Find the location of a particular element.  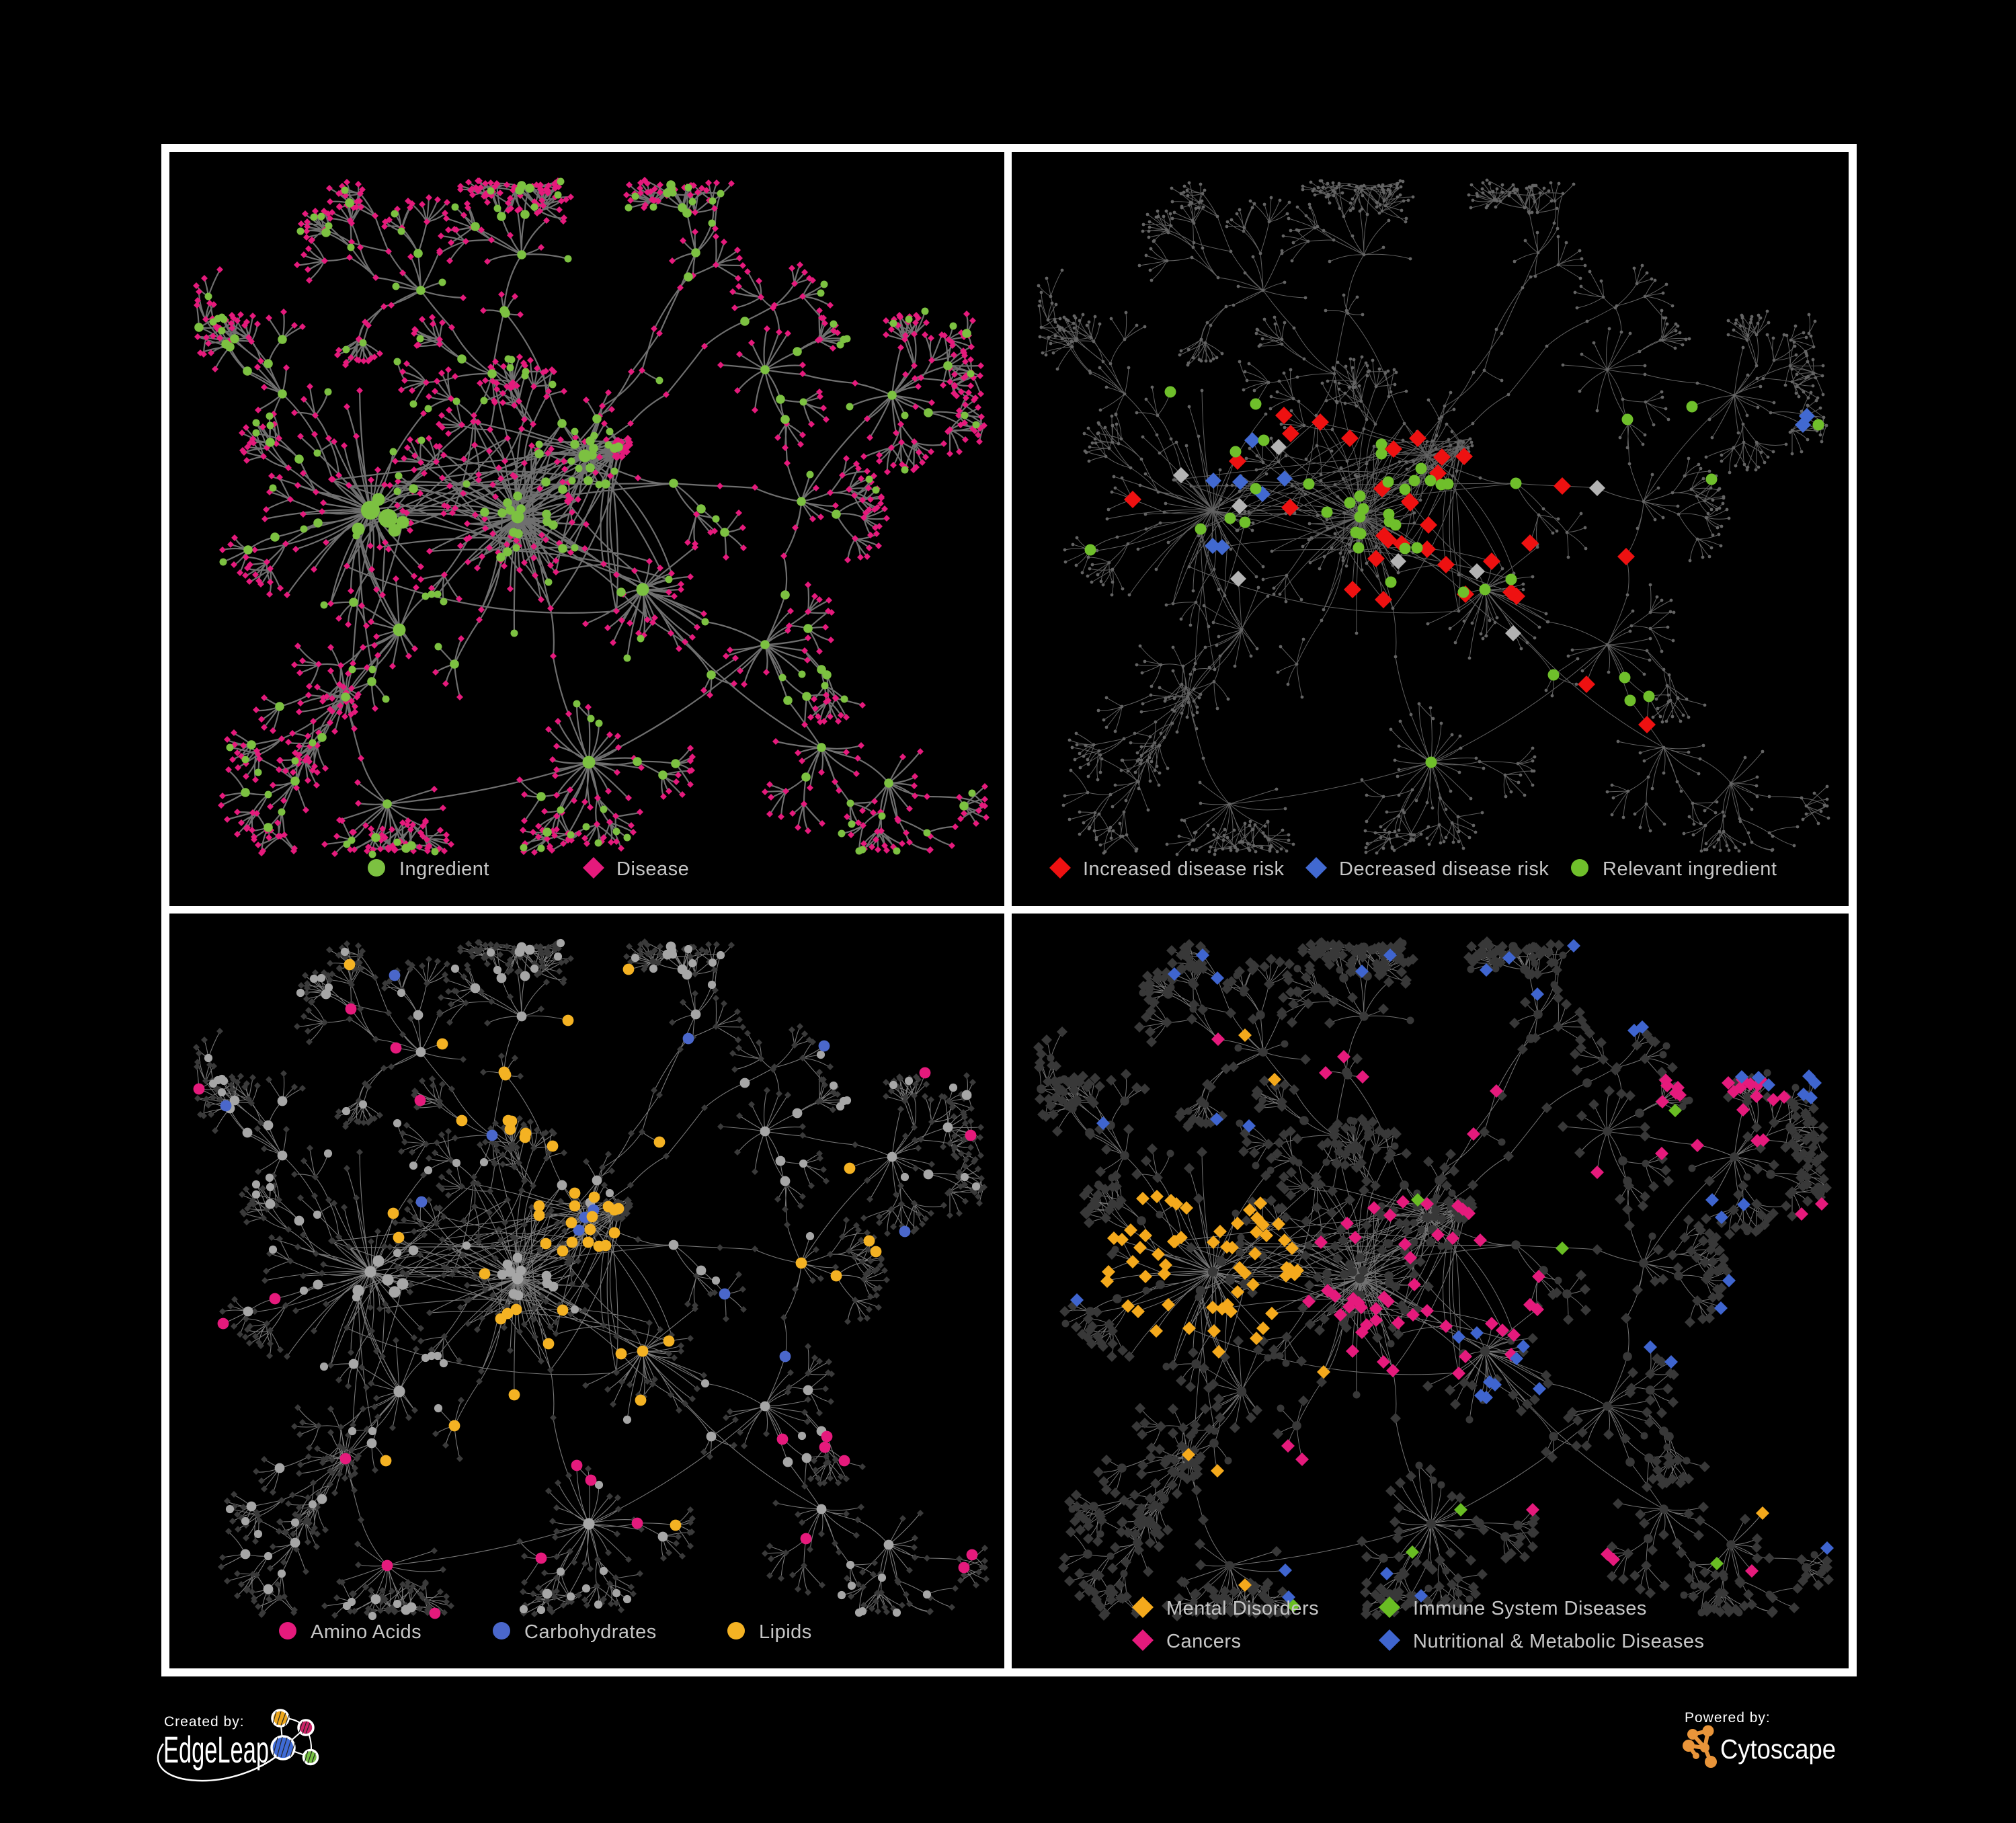

svg-text: Lipids is located at coordinates (785, 1632).